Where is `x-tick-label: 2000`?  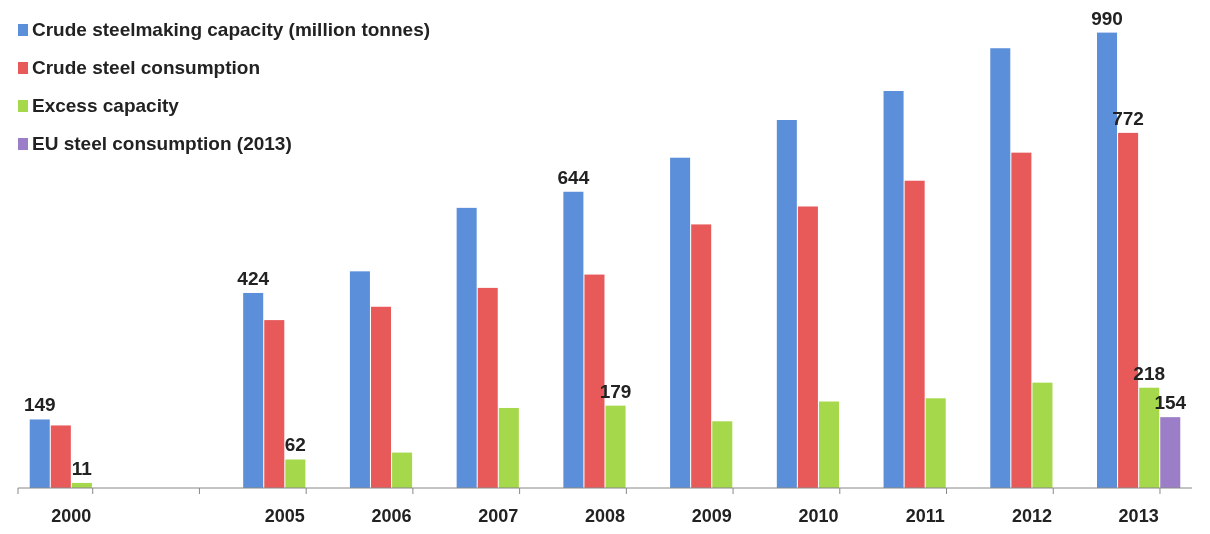 x-tick-label: 2000 is located at coordinates (71, 516).